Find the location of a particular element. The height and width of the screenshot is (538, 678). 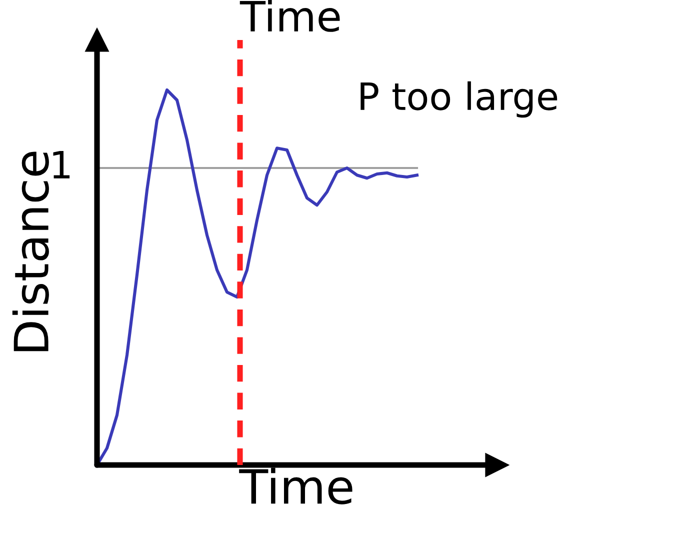

text: Time is located at coordinates (290, 16).